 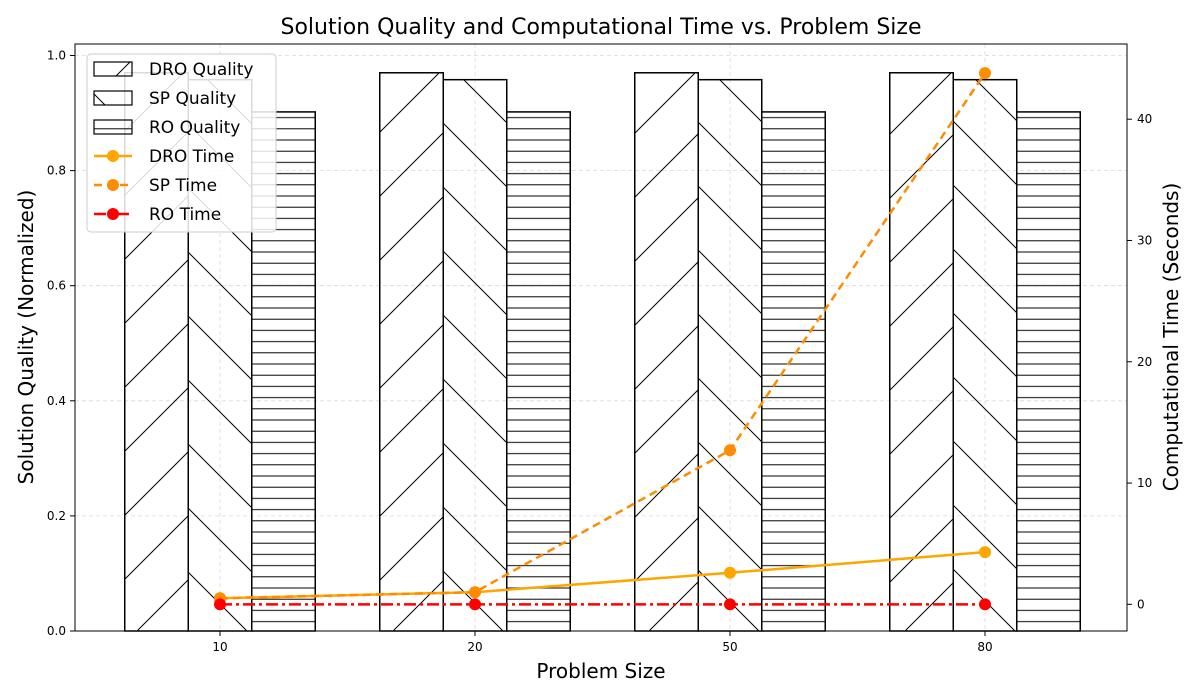 I want to click on legend-label: DRO Quality, so click(x=201, y=70).